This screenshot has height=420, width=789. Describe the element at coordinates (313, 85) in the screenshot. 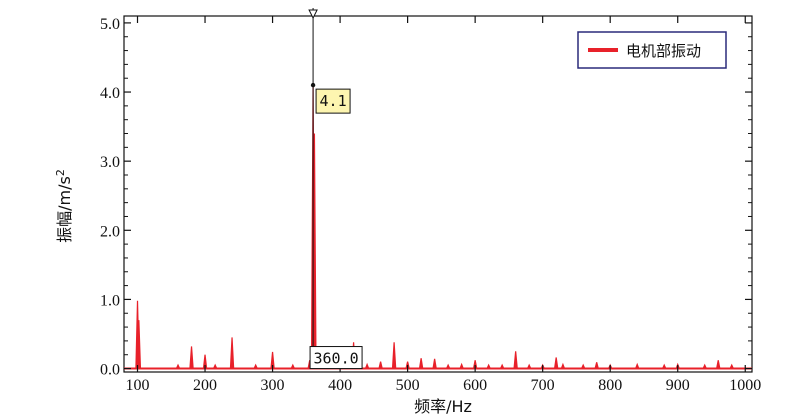

I see `peak-marker` at that location.